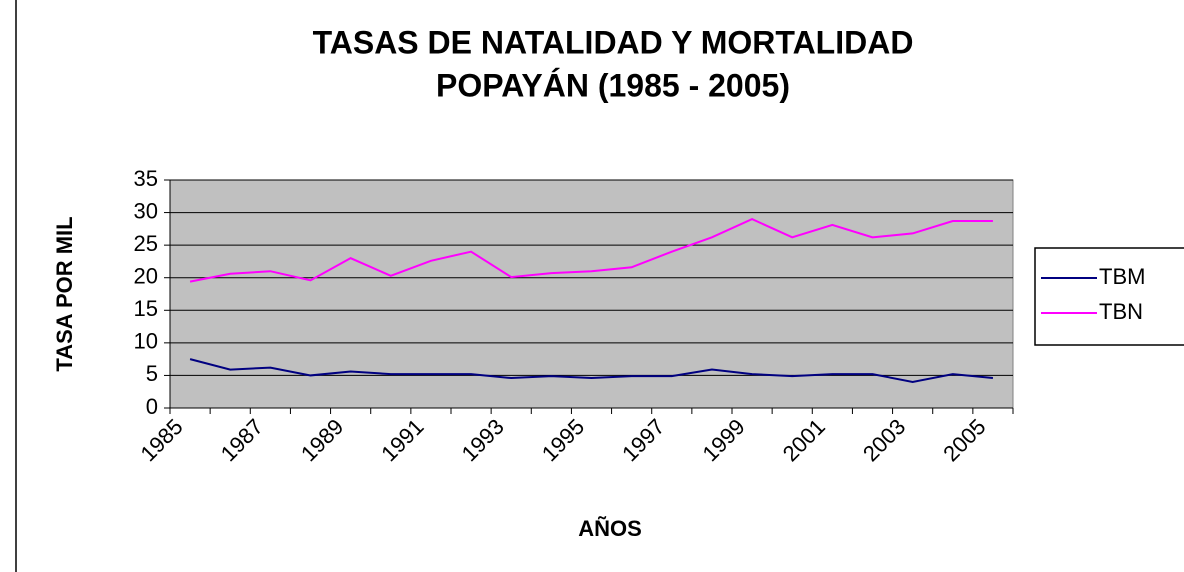 This screenshot has height=572, width=1184. I want to click on x-axis-label: AÑOS, so click(610, 528).